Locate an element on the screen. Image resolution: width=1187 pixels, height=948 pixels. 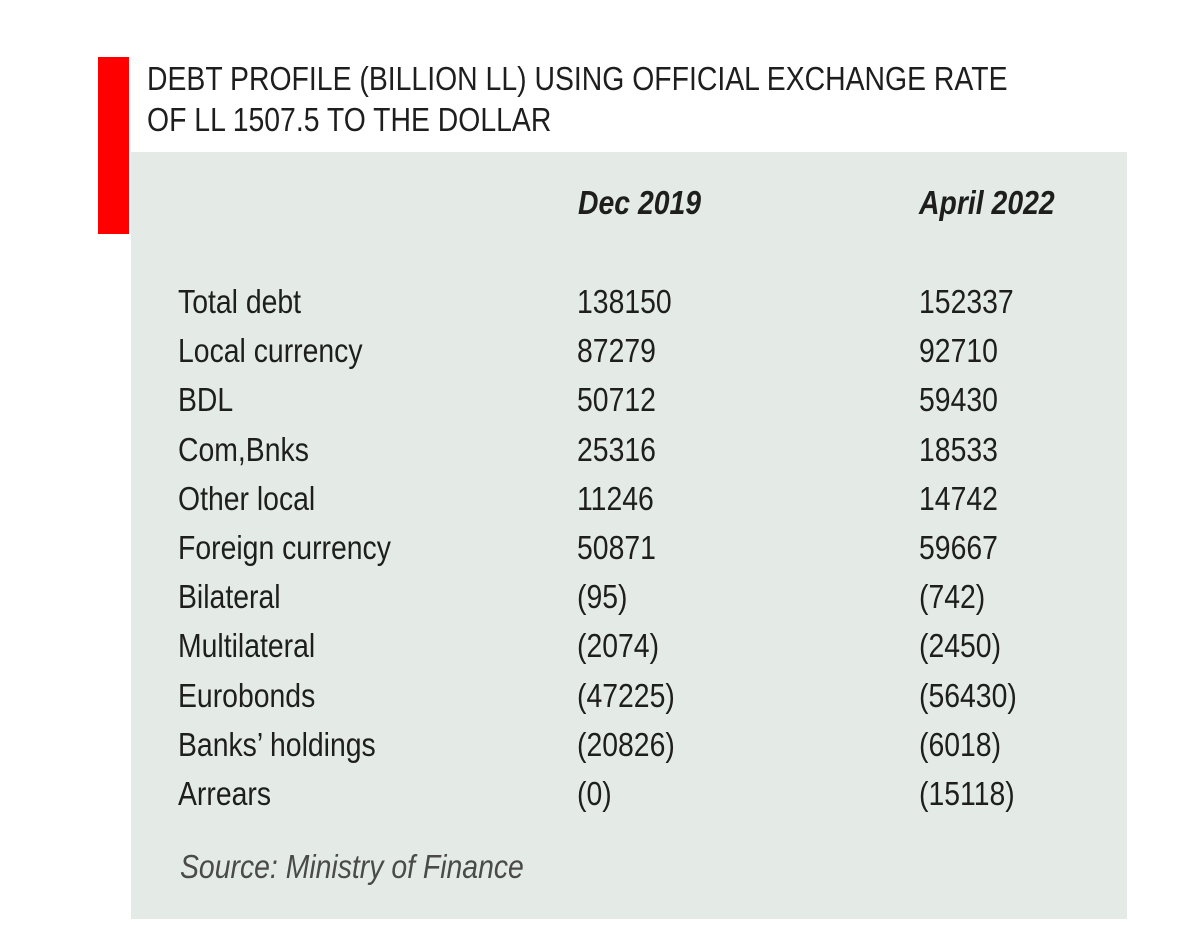
cell-april-2022: (742) is located at coordinates (952, 597).